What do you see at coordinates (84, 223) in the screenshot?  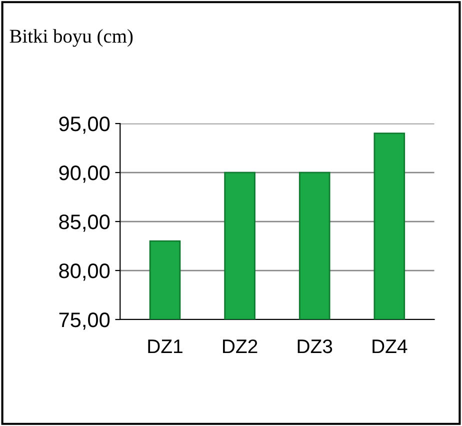 I see `y-tick-label: 85,00` at bounding box center [84, 223].